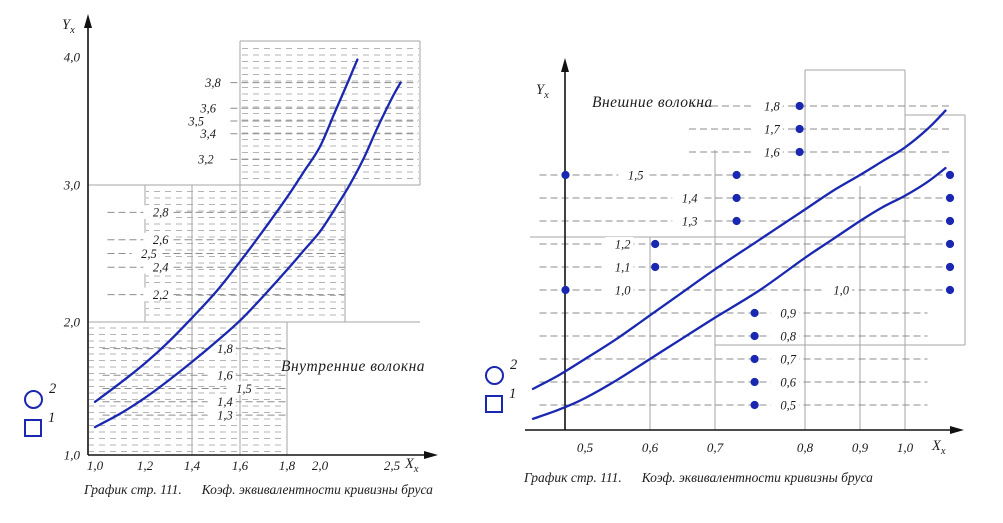 Image resolution: width=1003 pixels, height=523 pixels. I want to click on svg-text: 1,7, so click(772, 129).